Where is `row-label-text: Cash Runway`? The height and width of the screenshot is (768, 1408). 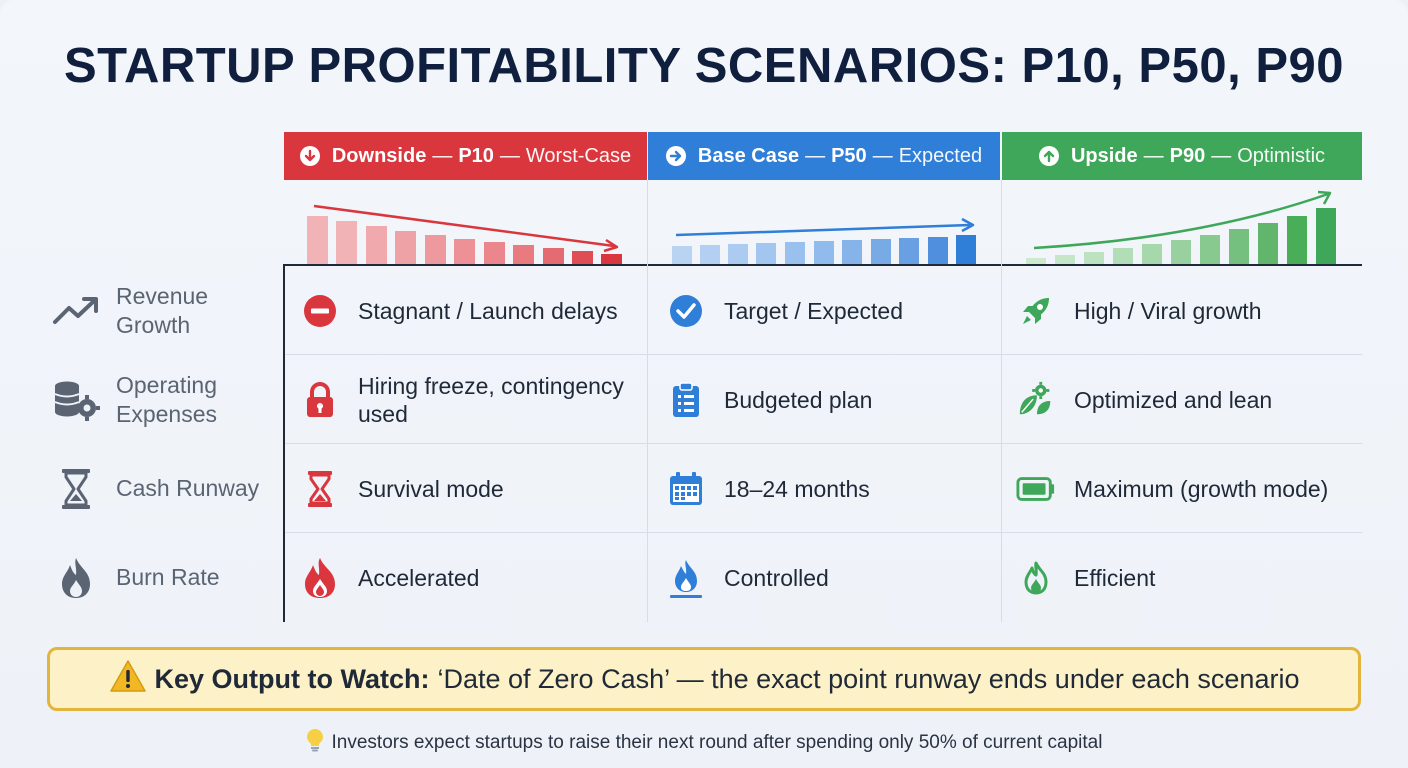 row-label-text: Cash Runway is located at coordinates (188, 488).